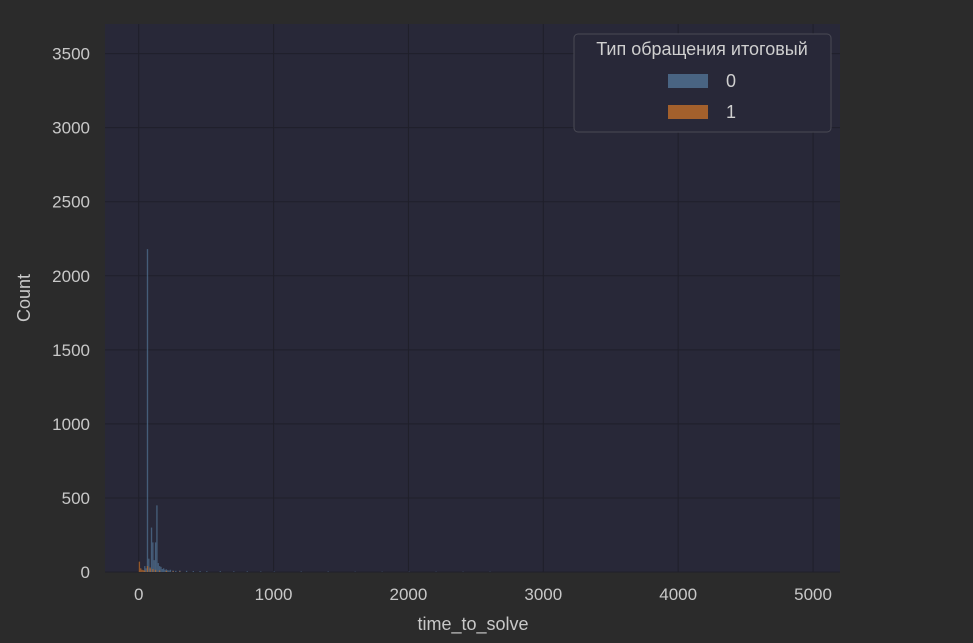  Describe the element at coordinates (702, 49) in the screenshot. I see `legend-title: Тип обращения итоговый` at that location.